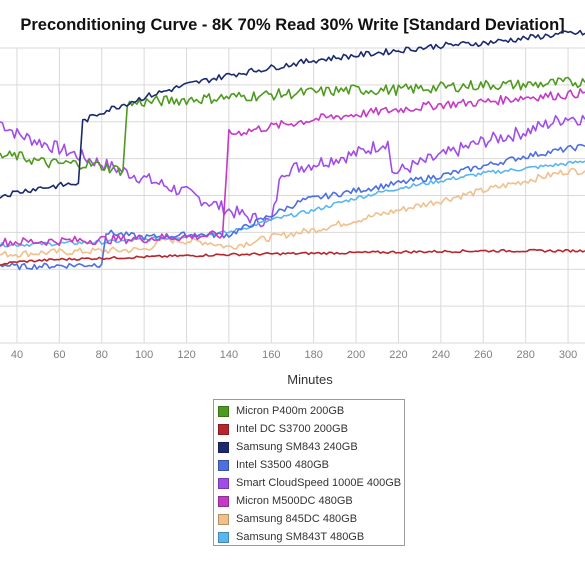 The image size is (585, 573). I want to click on x-tick-label: 300, so click(568, 355).